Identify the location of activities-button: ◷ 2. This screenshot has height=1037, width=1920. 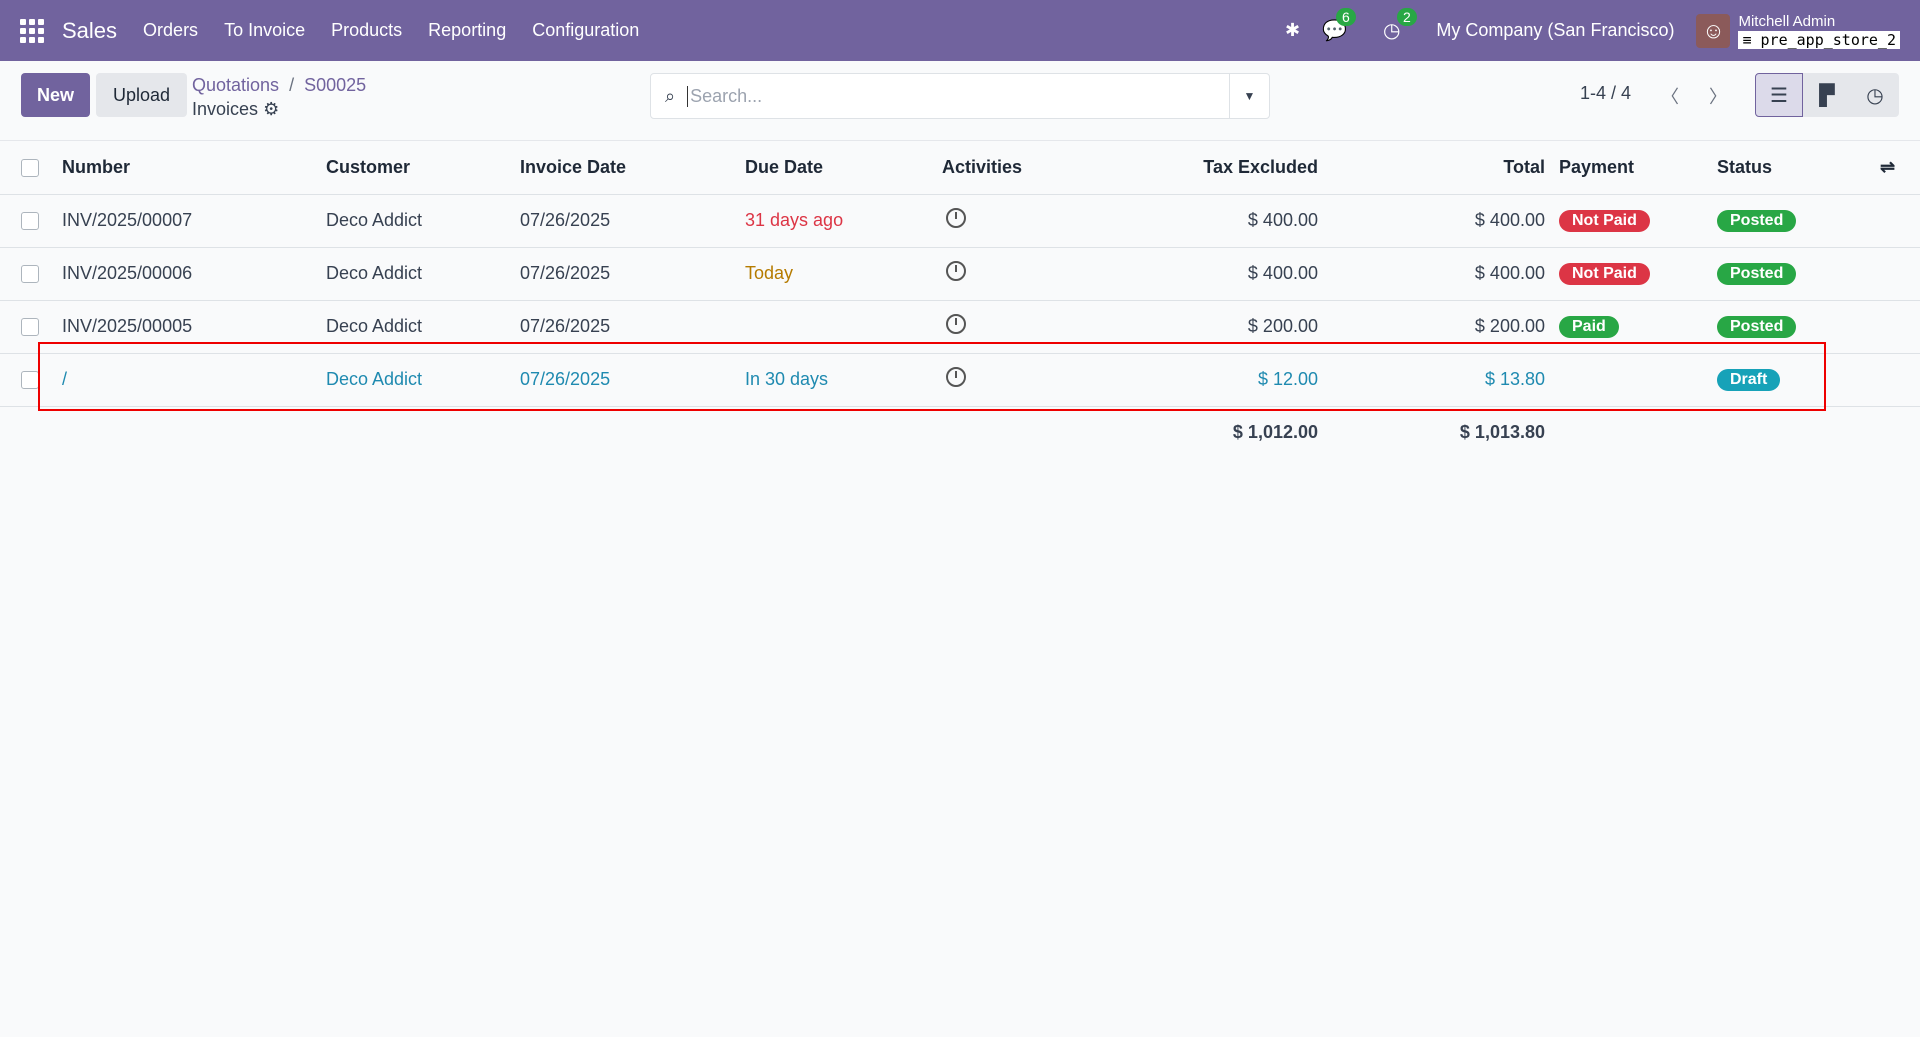
(1400, 25).